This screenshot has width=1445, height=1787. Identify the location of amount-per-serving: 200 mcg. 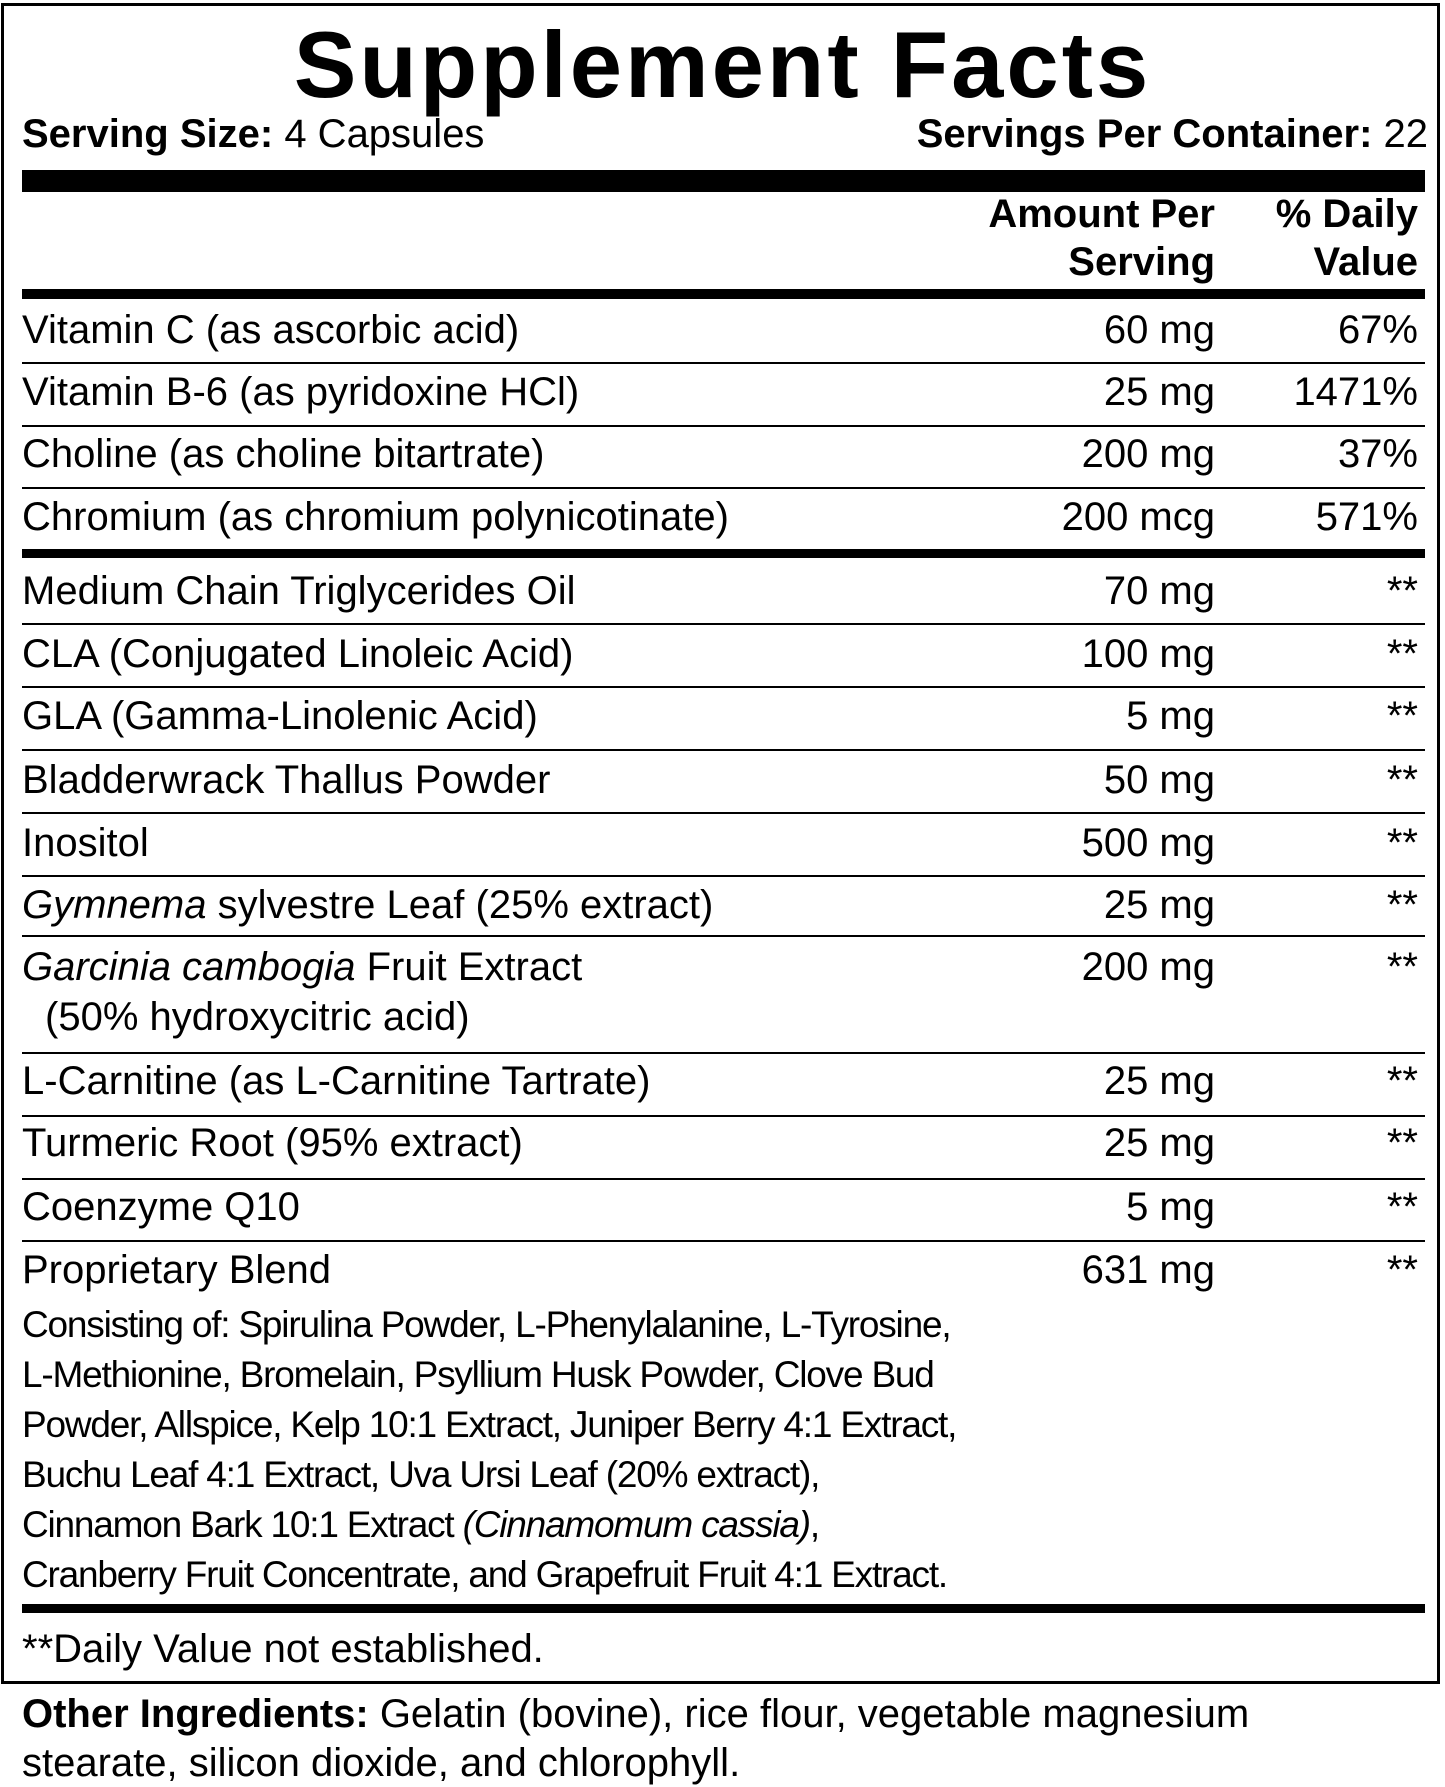
(1138, 517).